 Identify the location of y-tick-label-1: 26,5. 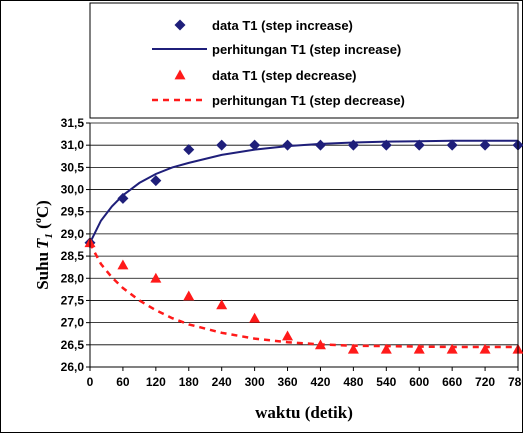
(73, 345).